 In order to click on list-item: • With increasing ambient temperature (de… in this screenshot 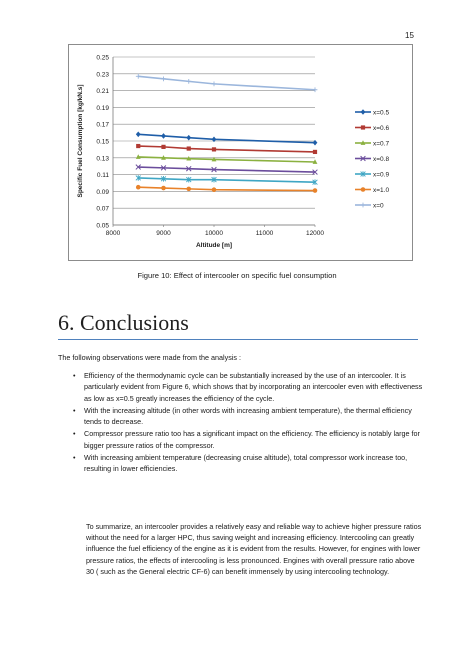, I will do `click(248, 463)`.